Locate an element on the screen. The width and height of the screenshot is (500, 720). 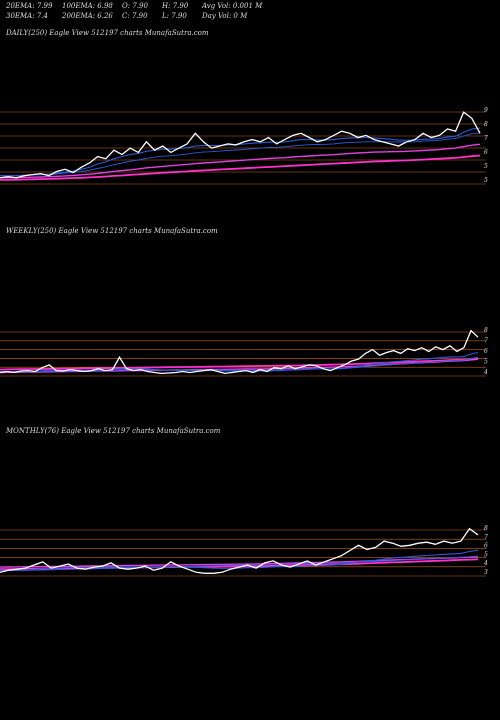
header-close: C: 7.90 is located at coordinates (135, 16).